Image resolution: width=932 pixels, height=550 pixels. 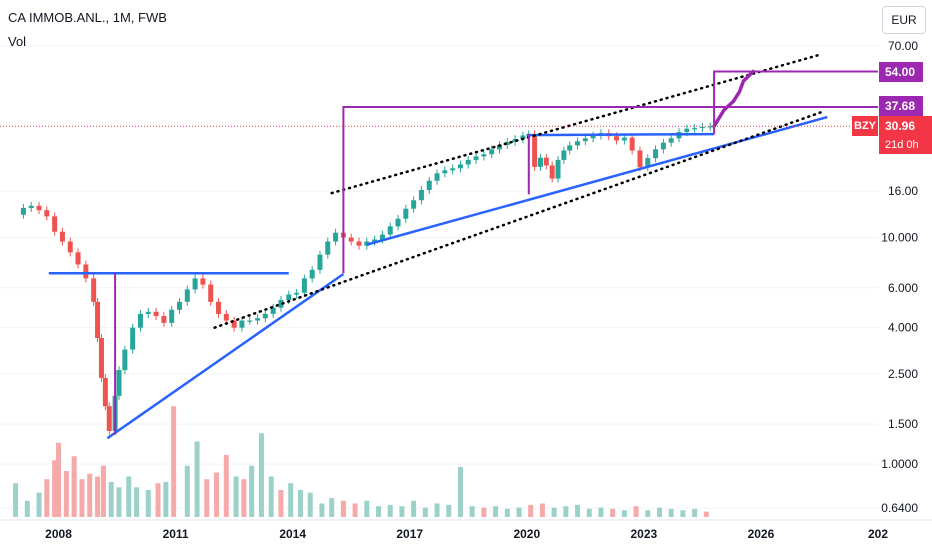 I want to click on y-tick-label: 10.000, so click(x=899, y=237).